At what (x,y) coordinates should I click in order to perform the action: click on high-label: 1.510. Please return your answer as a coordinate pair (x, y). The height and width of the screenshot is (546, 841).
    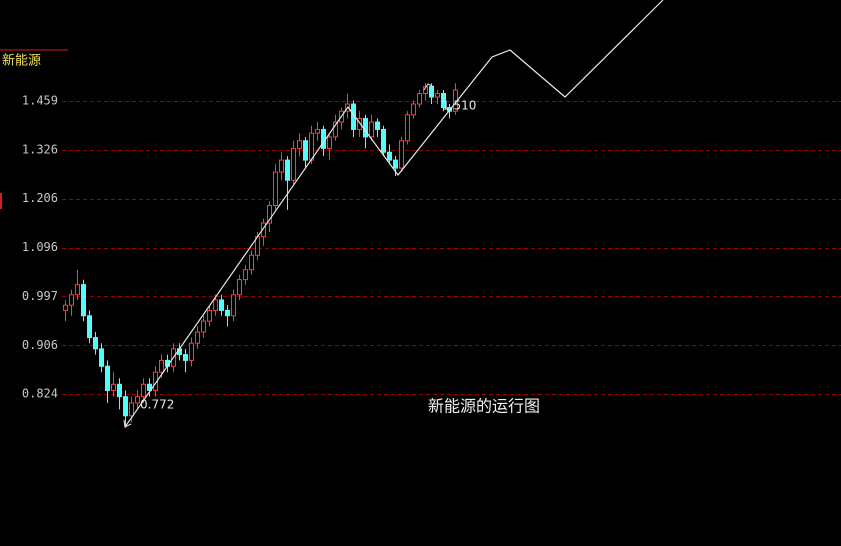
    Looking at the image, I should click on (459, 106).